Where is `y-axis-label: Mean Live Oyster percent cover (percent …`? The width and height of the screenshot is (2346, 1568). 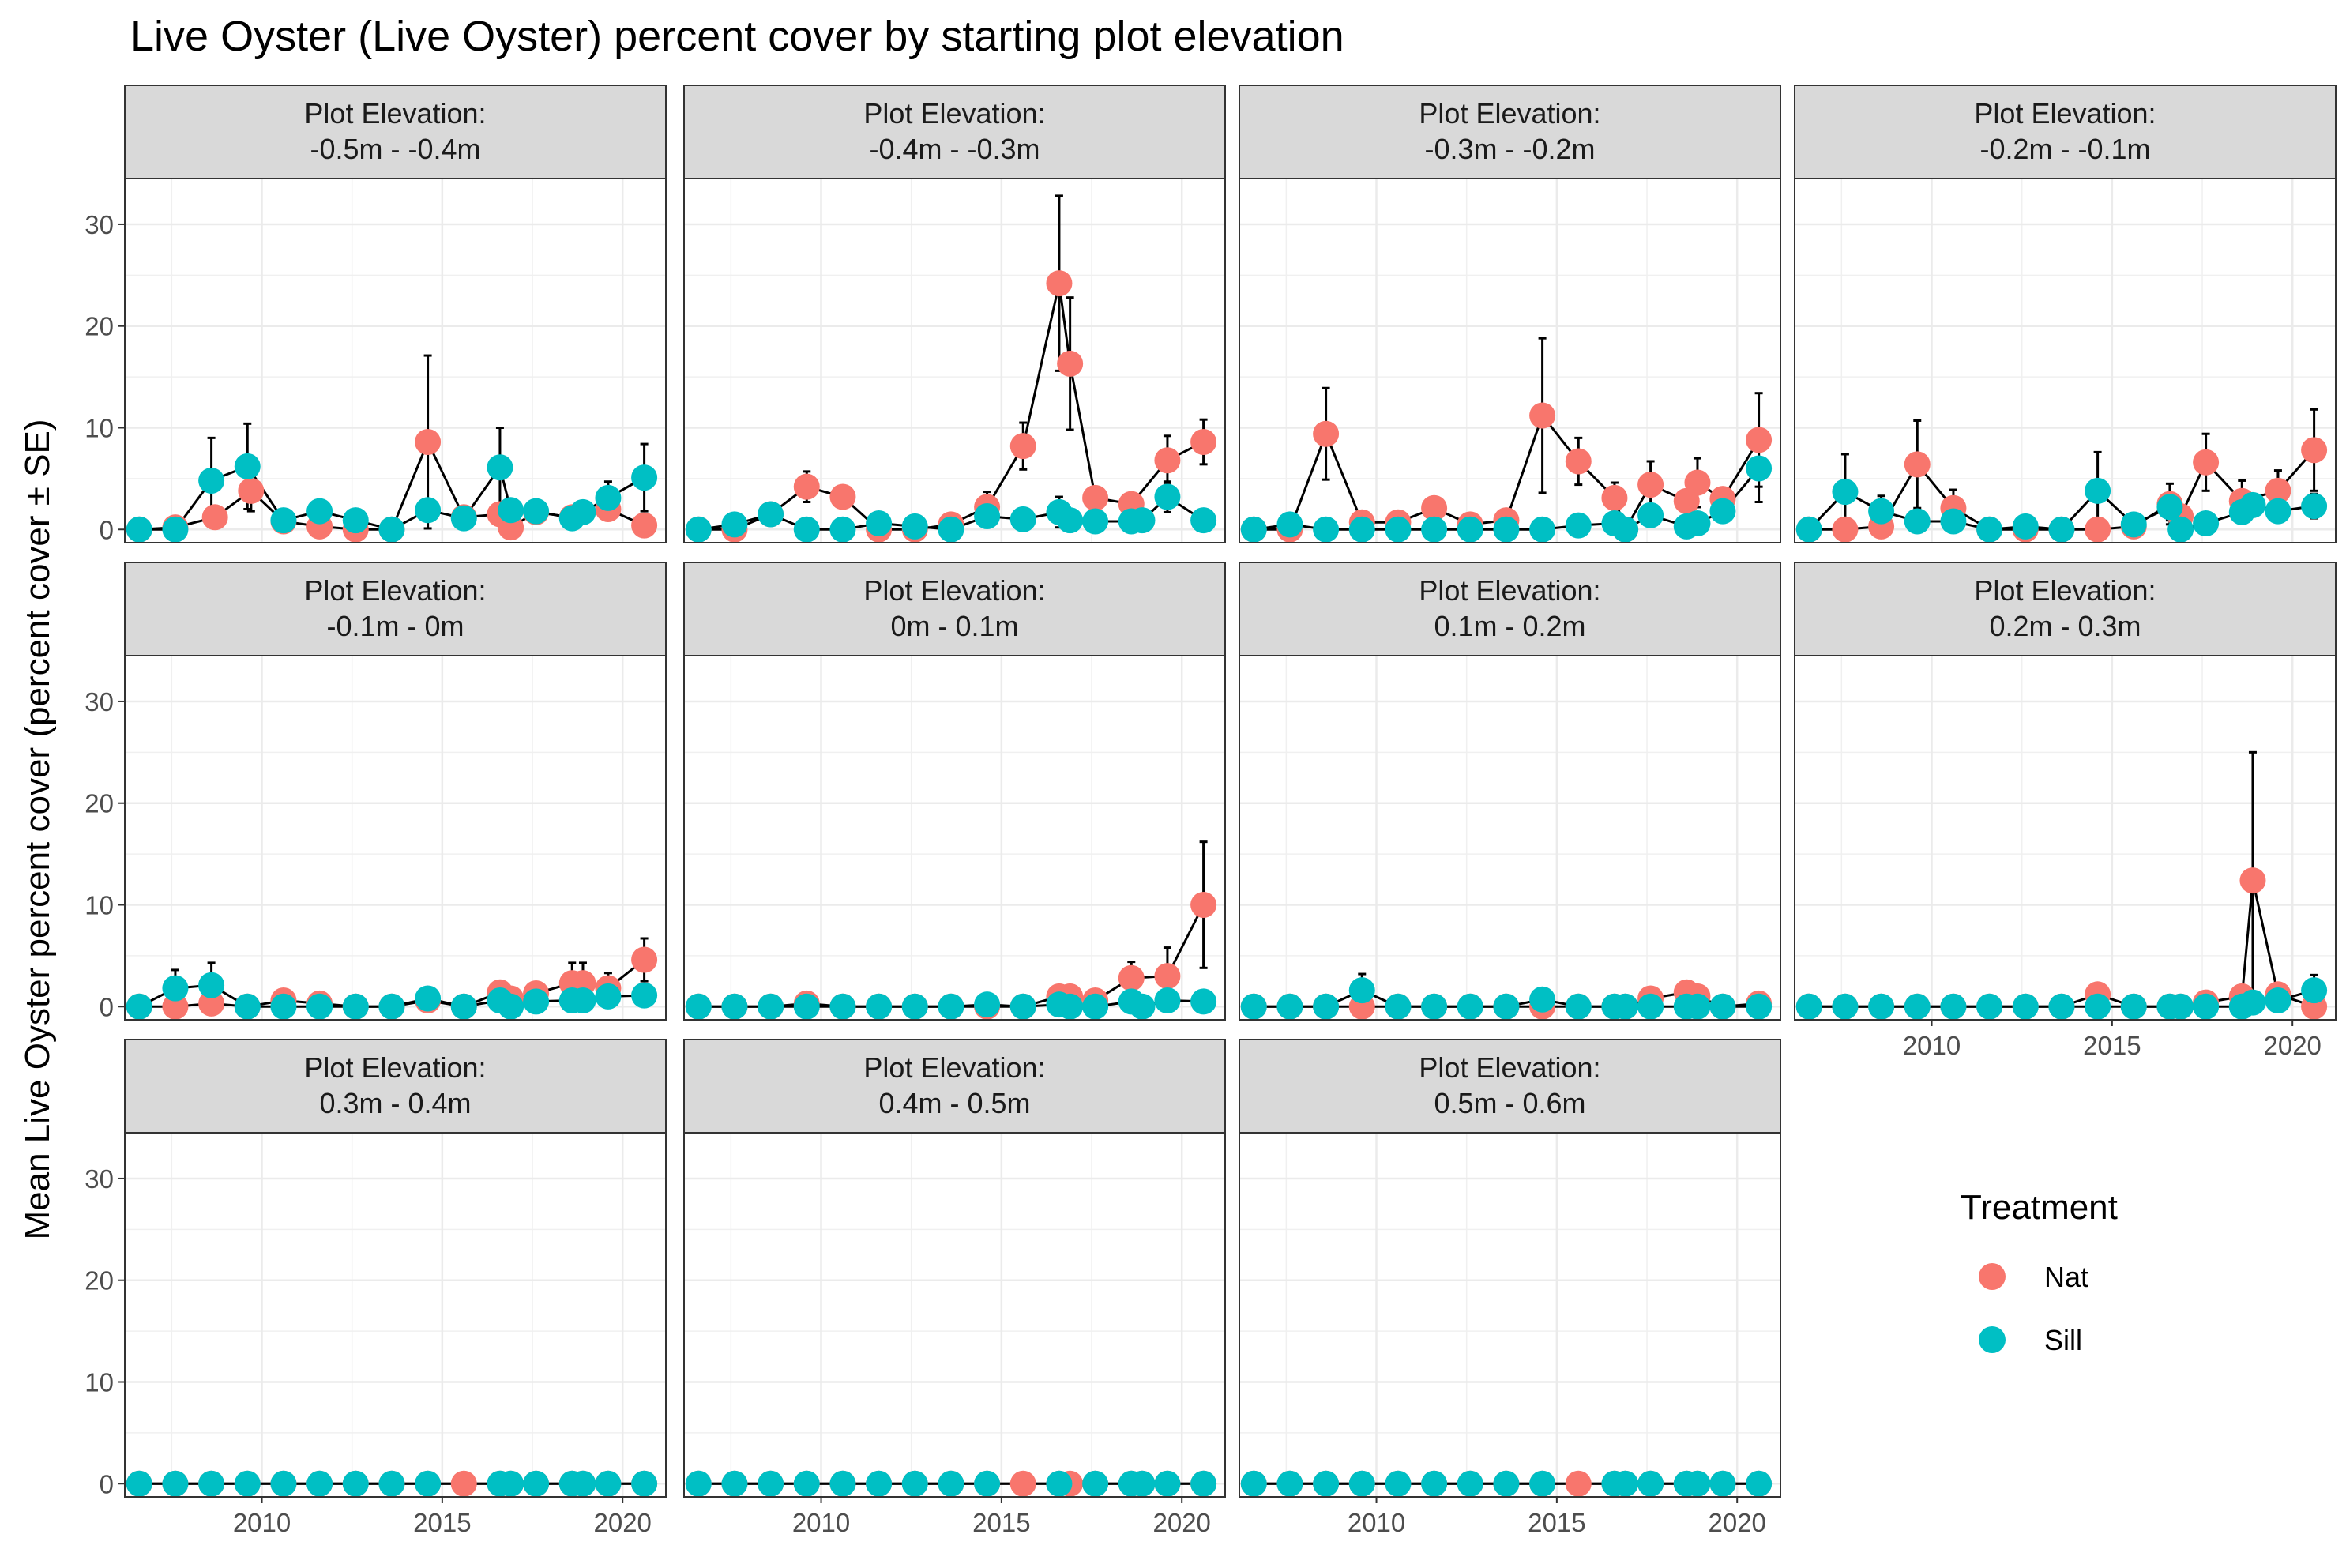
y-axis-label: Mean Live Oyster percent cover (percent … is located at coordinates (37, 829).